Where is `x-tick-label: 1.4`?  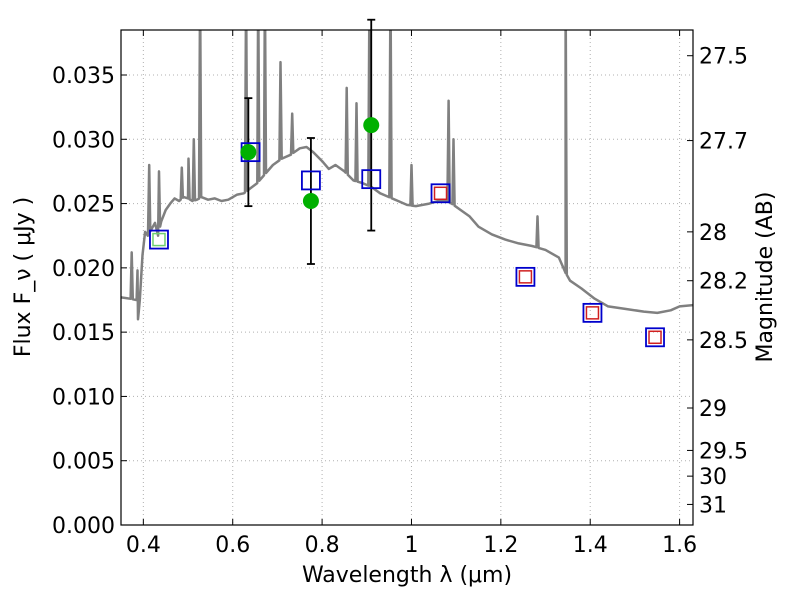 x-tick-label: 1.4 is located at coordinates (590, 545).